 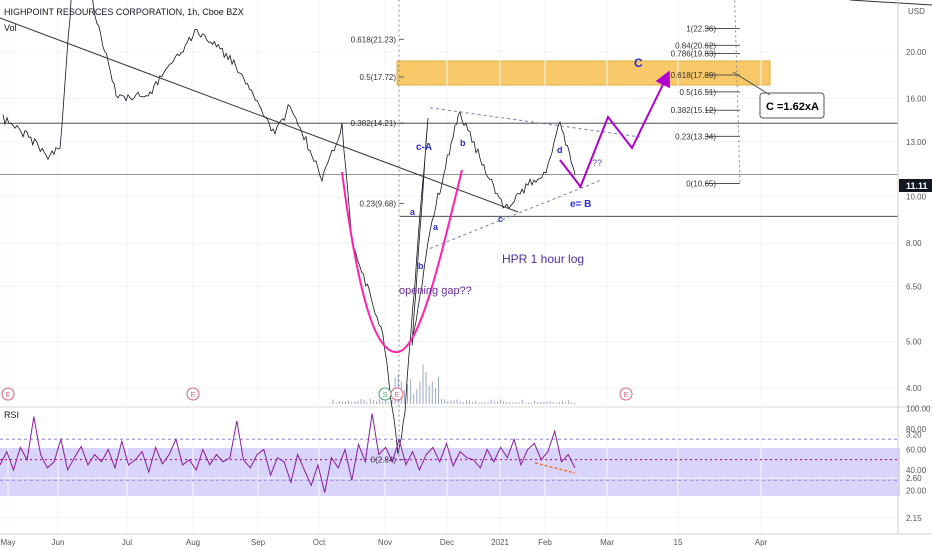 What do you see at coordinates (413, 212) in the screenshot?
I see `wave-label-a-upper: a` at bounding box center [413, 212].